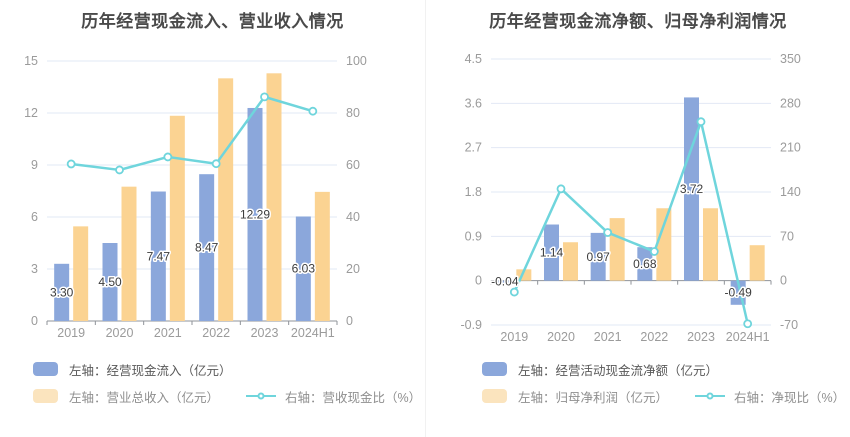 Image resolution: width=850 pixels, height=437 pixels. I want to click on svg-text: 8.47, so click(207, 248).